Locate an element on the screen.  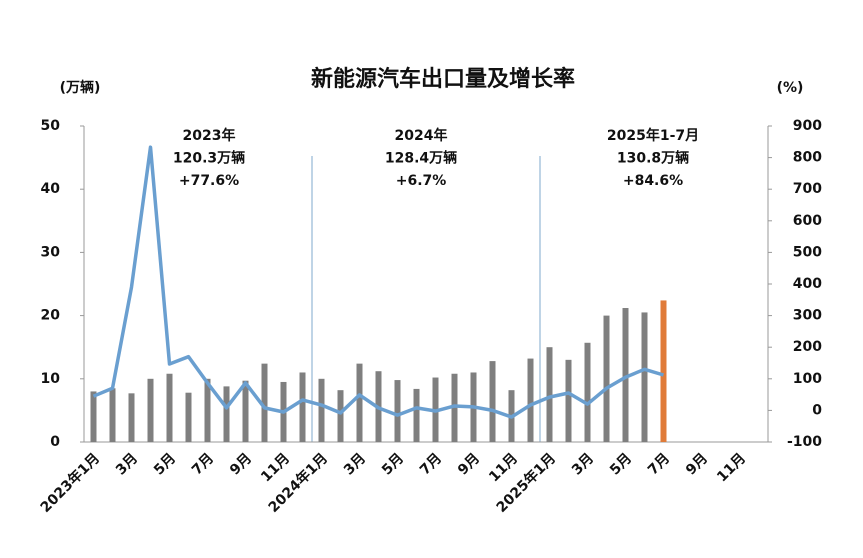
y2-tick-label: -100 is located at coordinates (804, 442).